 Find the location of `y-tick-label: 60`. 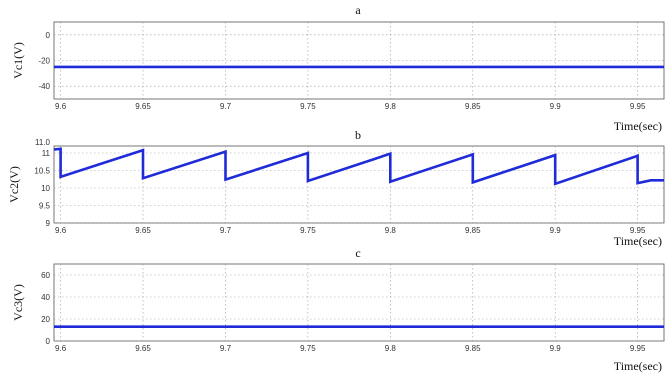

y-tick-label: 60 is located at coordinates (45, 275).